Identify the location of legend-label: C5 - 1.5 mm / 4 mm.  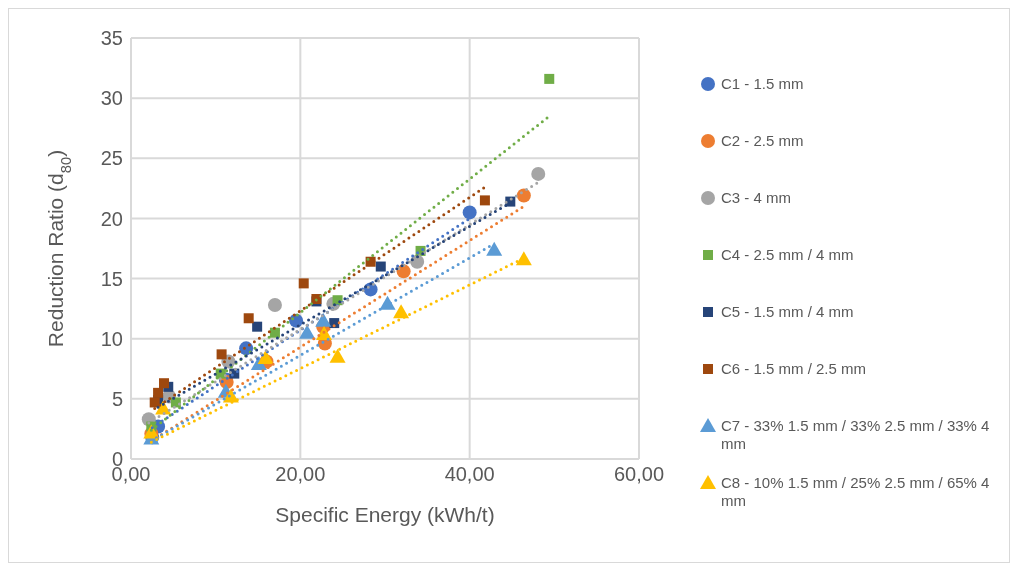
(787, 311).